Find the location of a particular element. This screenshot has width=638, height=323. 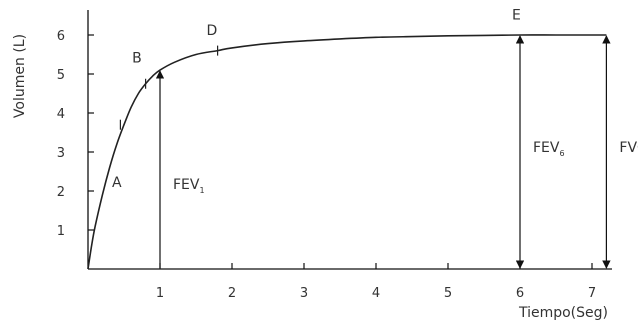

arrow-label-fev6: FEV6 is located at coordinates (549, 149).